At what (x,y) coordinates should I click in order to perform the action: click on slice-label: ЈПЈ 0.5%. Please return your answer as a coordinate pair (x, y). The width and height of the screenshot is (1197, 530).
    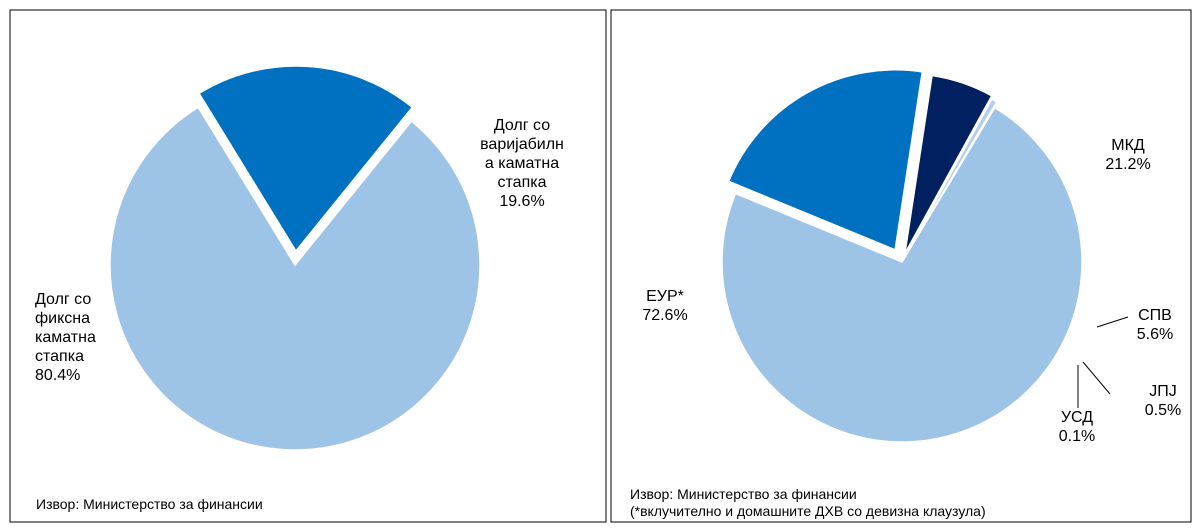
    Looking at the image, I should click on (1163, 401).